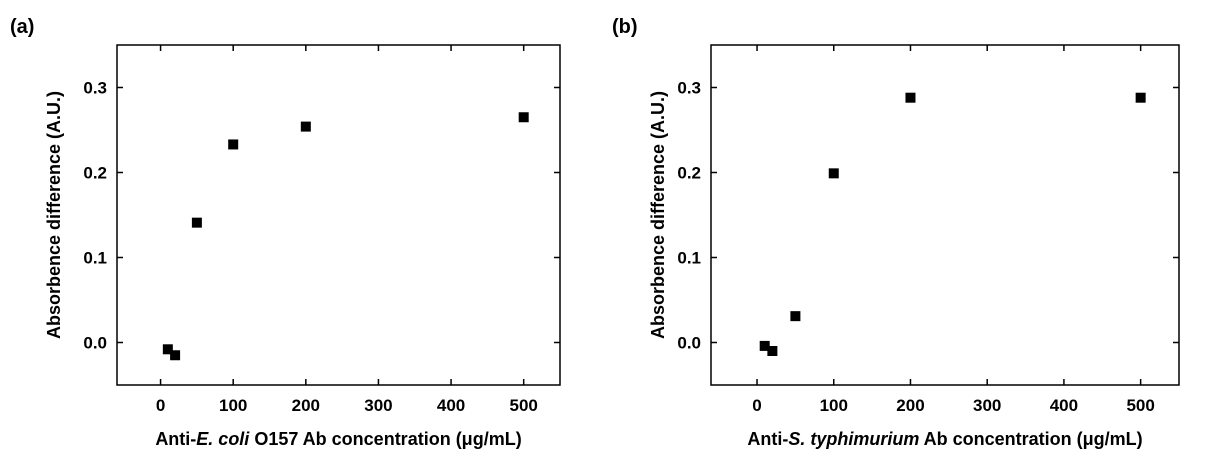  I want to click on panel-a-x-tick-label: 500, so click(524, 405).